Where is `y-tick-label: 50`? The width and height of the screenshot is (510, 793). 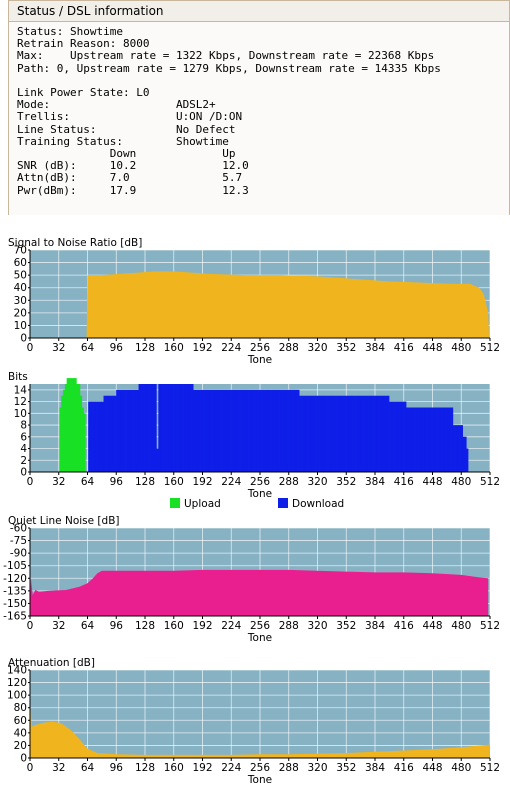
y-tick-label: 50 is located at coordinates (20, 276).